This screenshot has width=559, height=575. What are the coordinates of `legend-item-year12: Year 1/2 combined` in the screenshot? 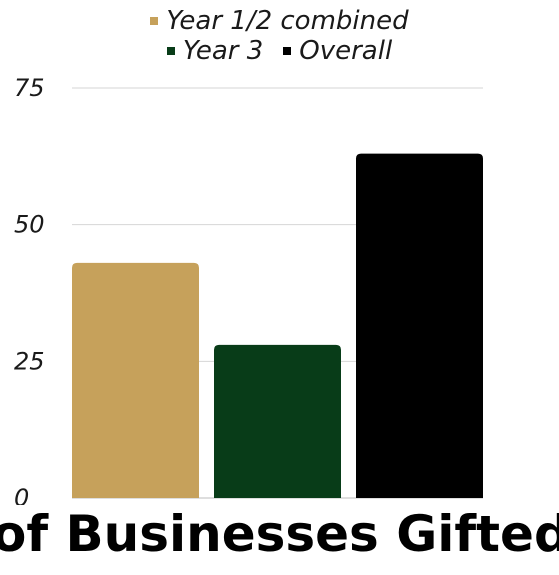 It's located at (279, 21).